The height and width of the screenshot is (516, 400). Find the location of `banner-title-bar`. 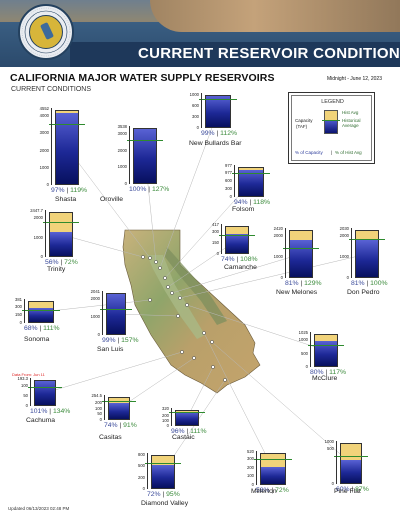

banner-title-bar is located at coordinates (235, 54).